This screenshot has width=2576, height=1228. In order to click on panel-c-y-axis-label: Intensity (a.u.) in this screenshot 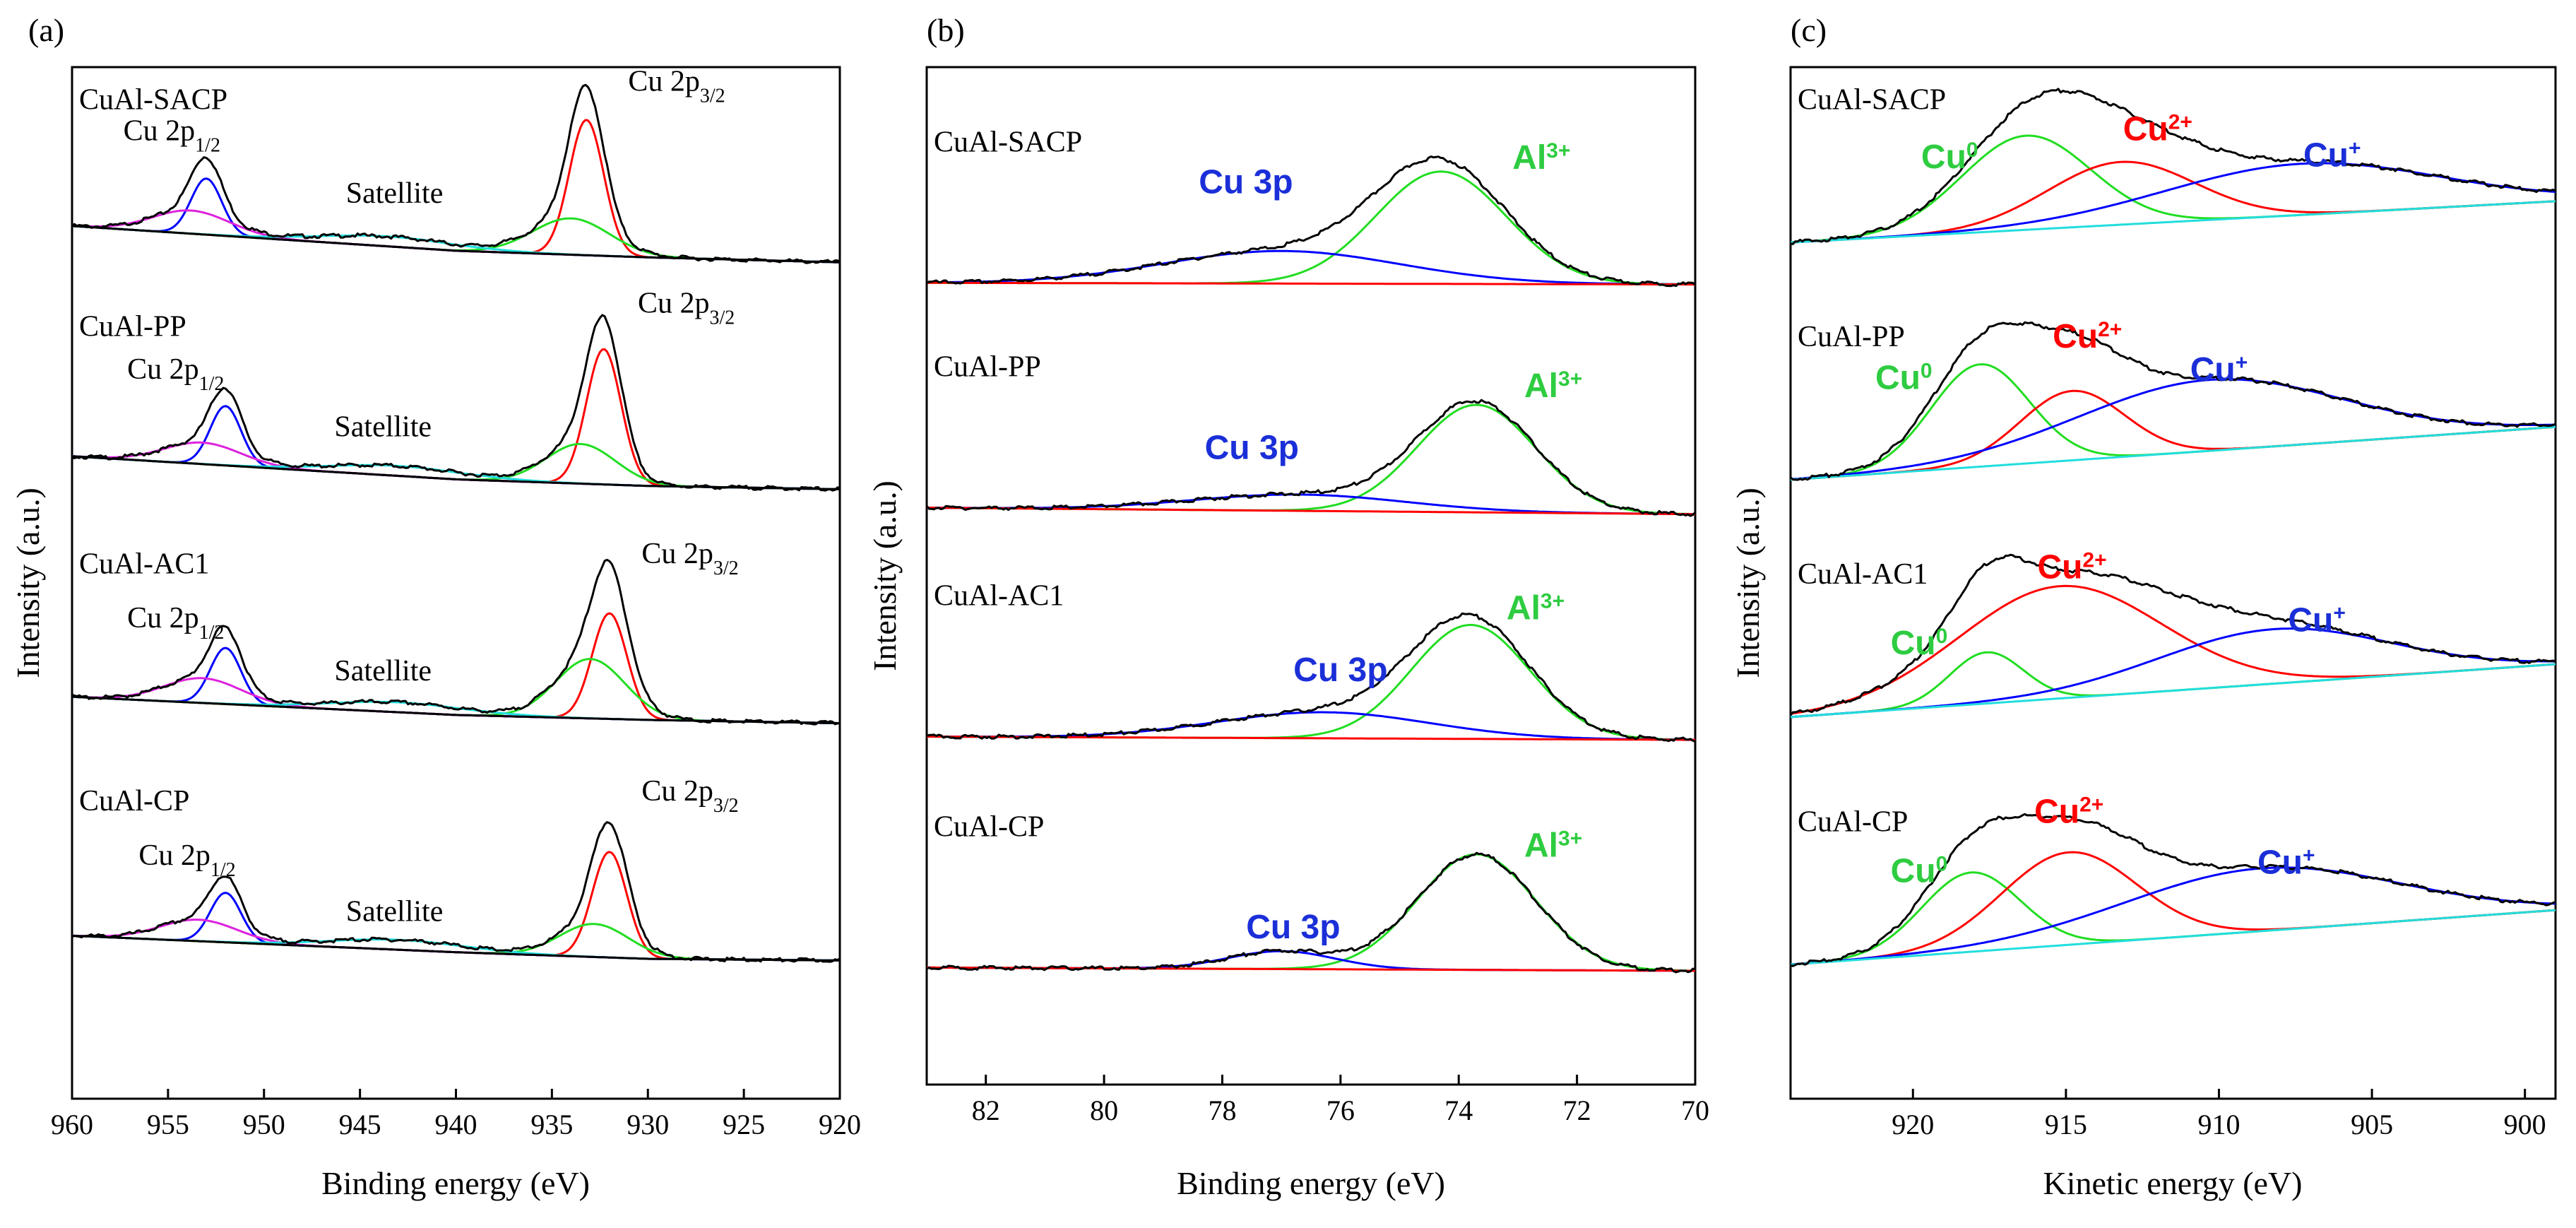, I will do `click(1748, 583)`.